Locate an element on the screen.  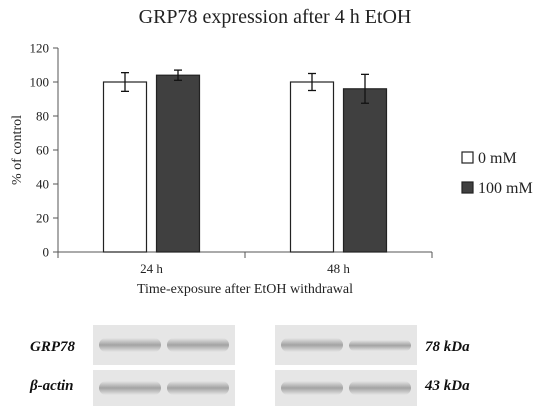
blot-strip-24h-grp78 is located at coordinates (164, 345).